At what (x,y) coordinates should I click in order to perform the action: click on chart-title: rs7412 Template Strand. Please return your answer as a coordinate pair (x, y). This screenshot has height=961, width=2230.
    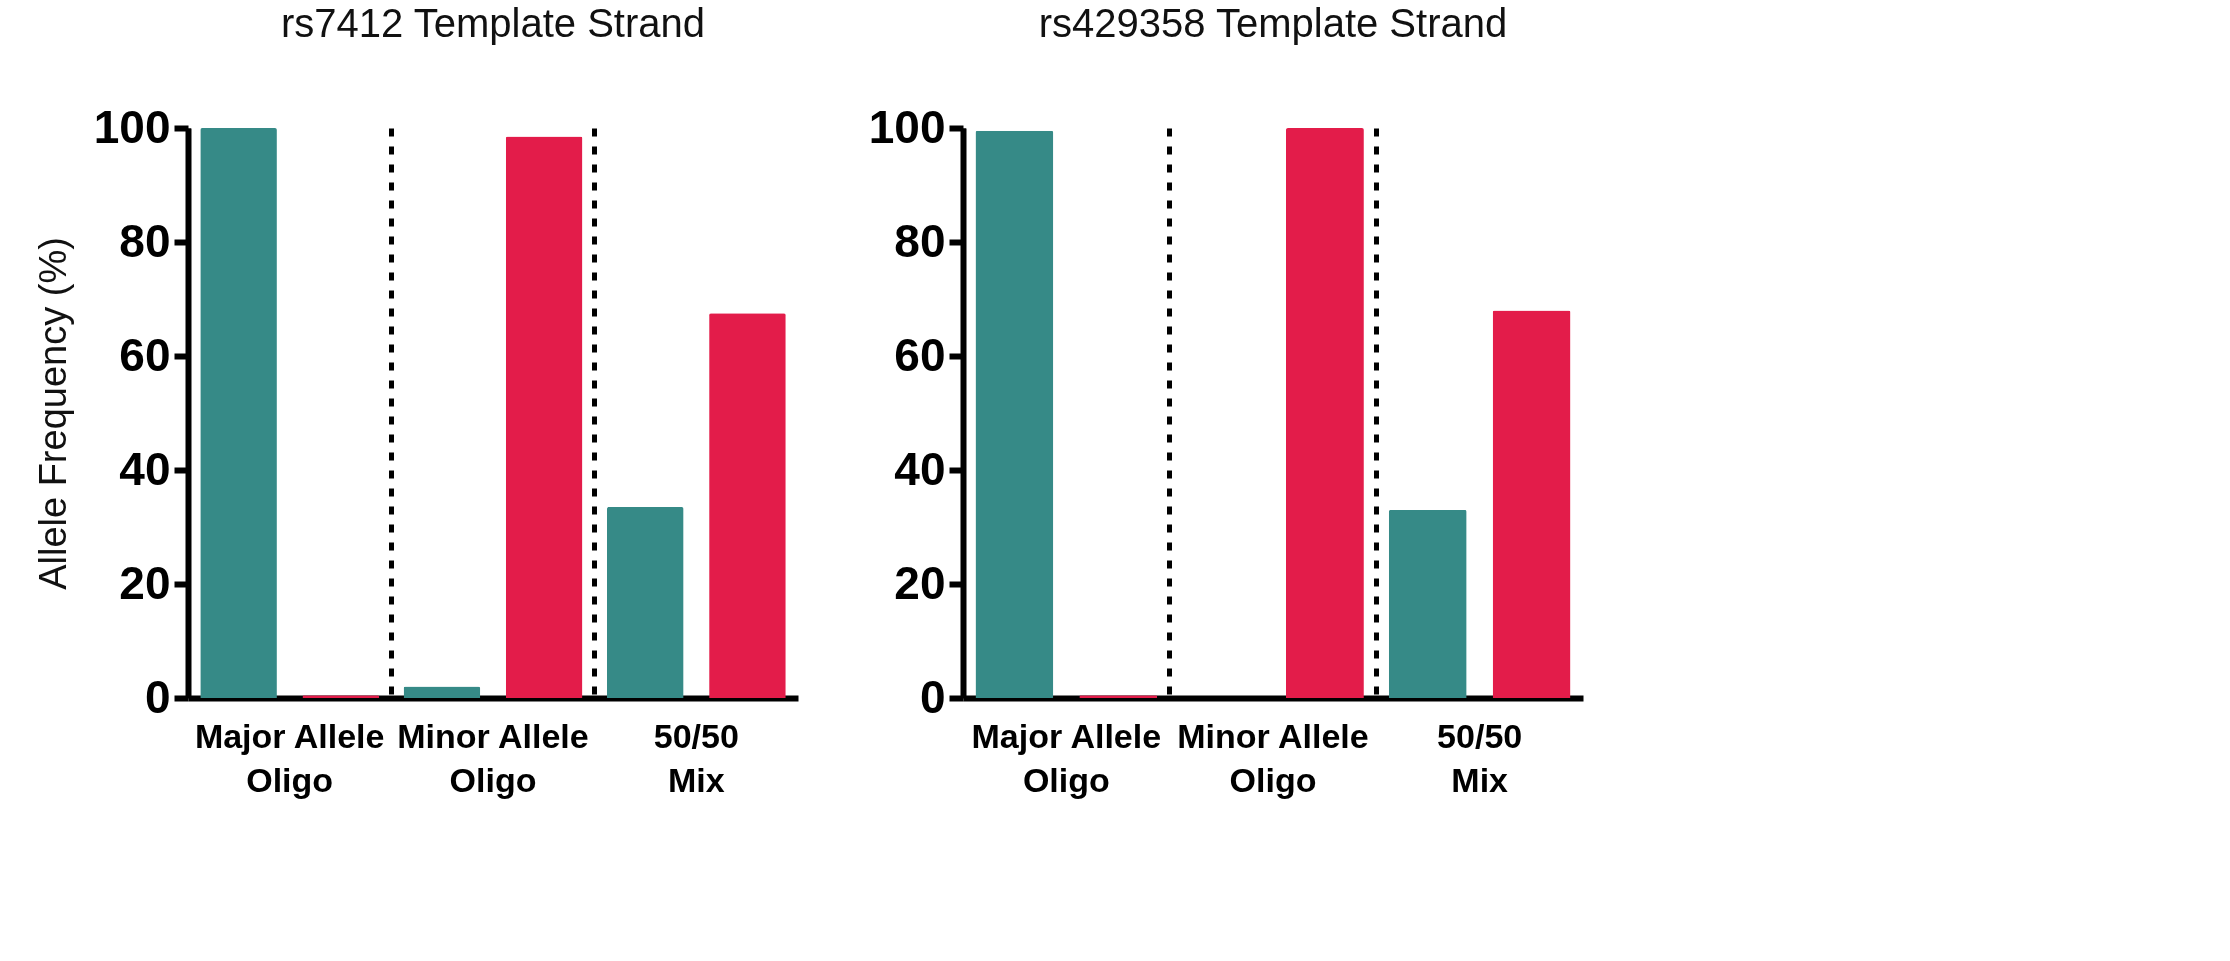
    Looking at the image, I should click on (493, 23).